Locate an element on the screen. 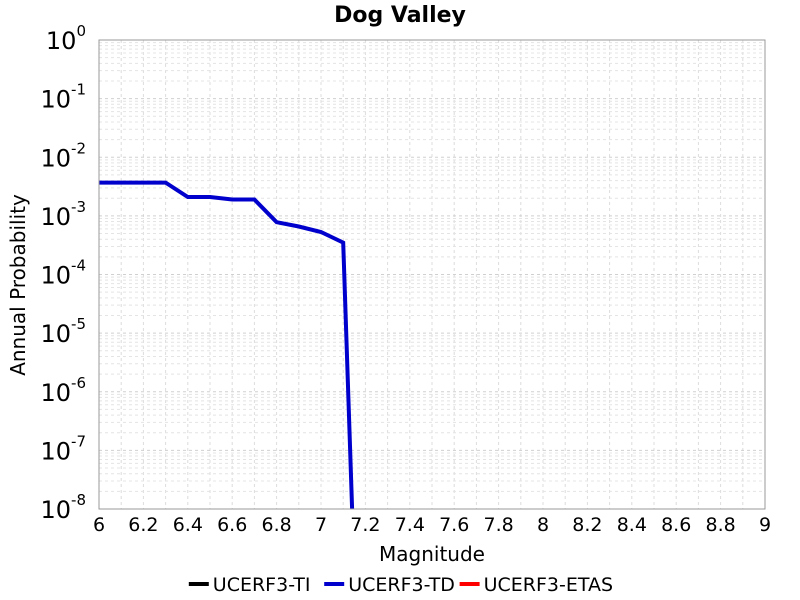  x-tick-label: 7.4 is located at coordinates (410, 525).